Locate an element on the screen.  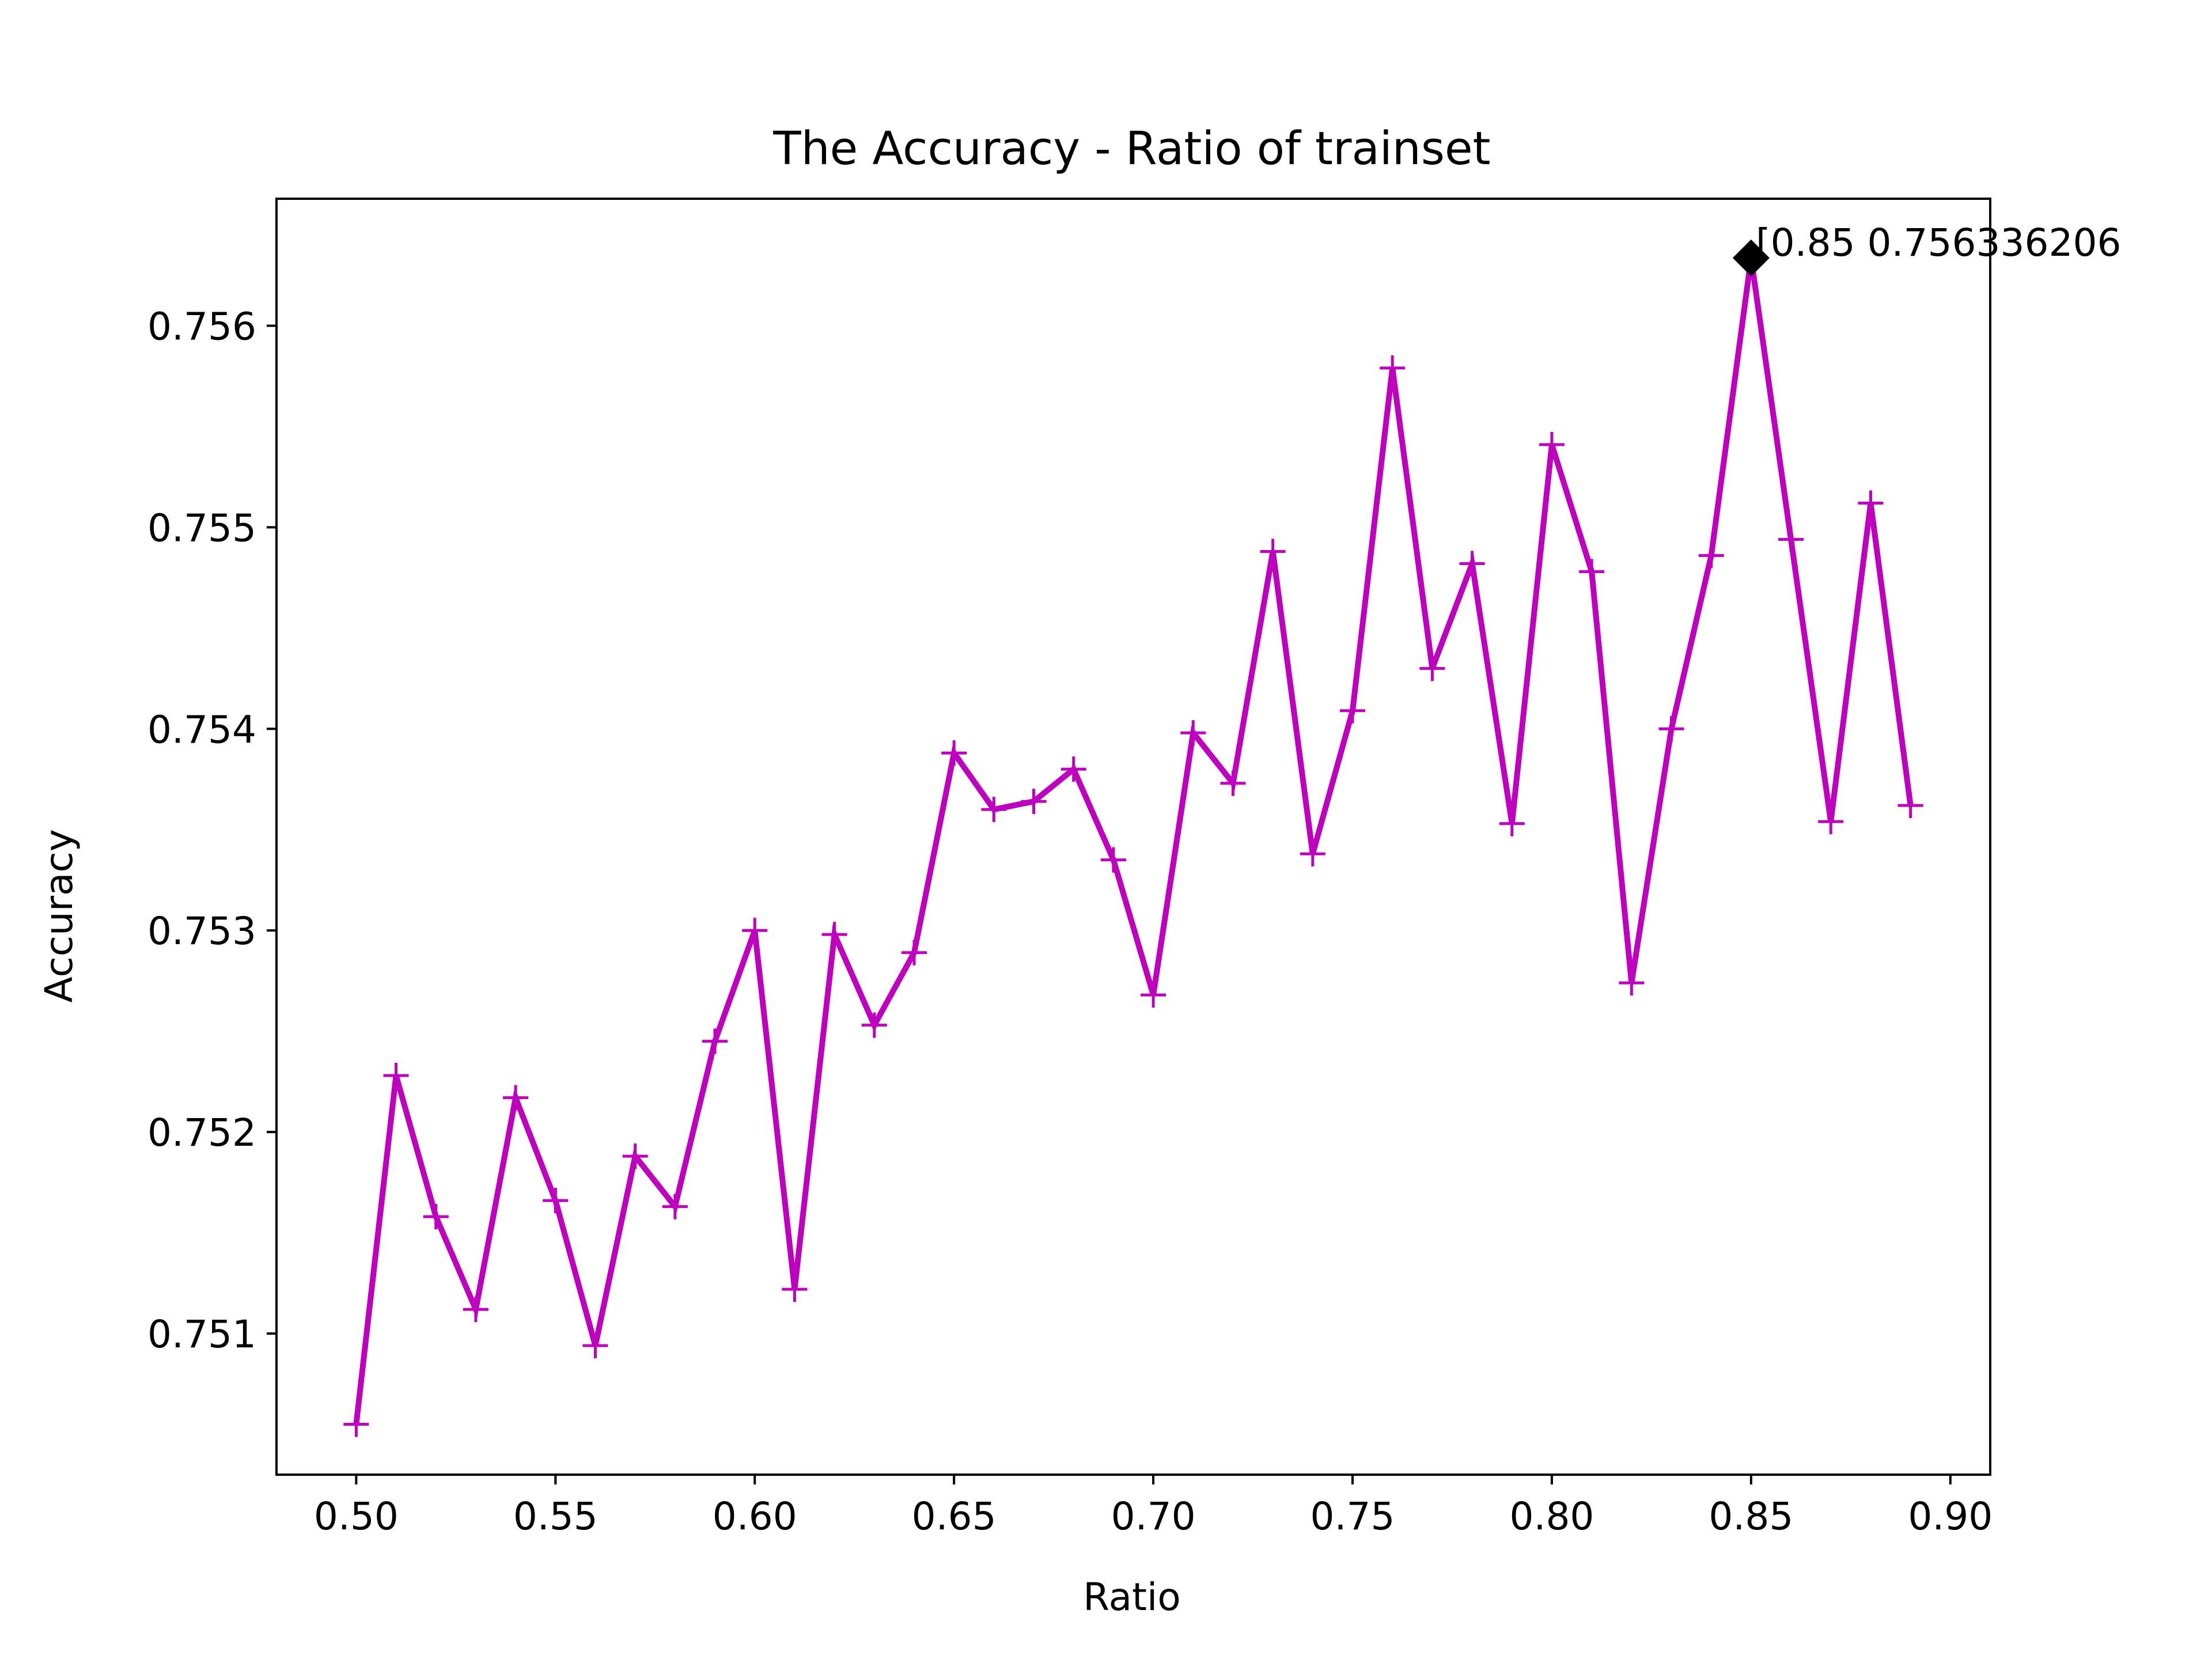
x-tick-label: 0.75 is located at coordinates (1352, 1516).